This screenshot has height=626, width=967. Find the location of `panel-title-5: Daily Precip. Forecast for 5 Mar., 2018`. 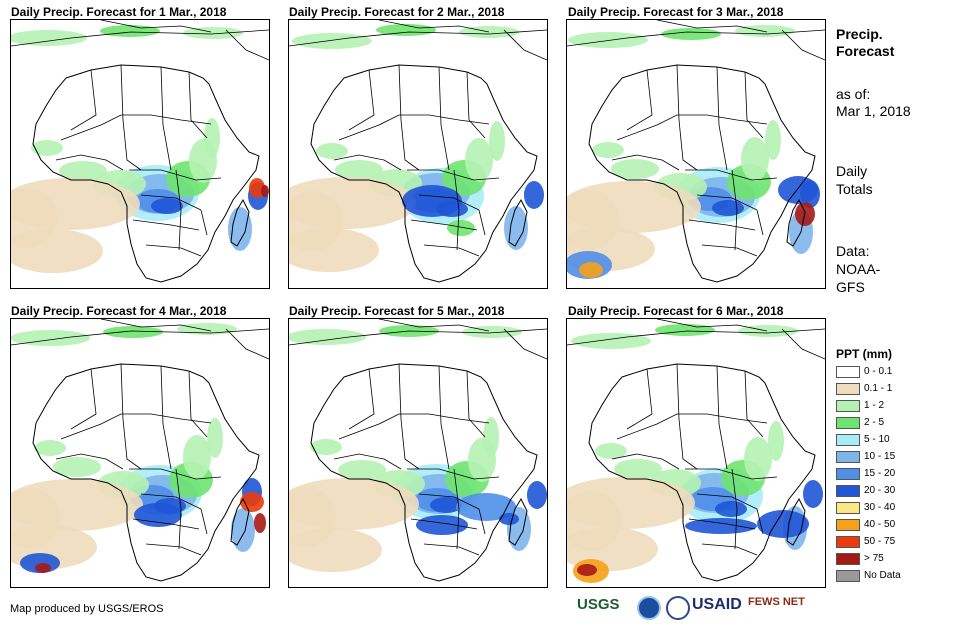

panel-title-5: Daily Precip. Forecast for 5 Mar., 2018 is located at coordinates (397, 311).